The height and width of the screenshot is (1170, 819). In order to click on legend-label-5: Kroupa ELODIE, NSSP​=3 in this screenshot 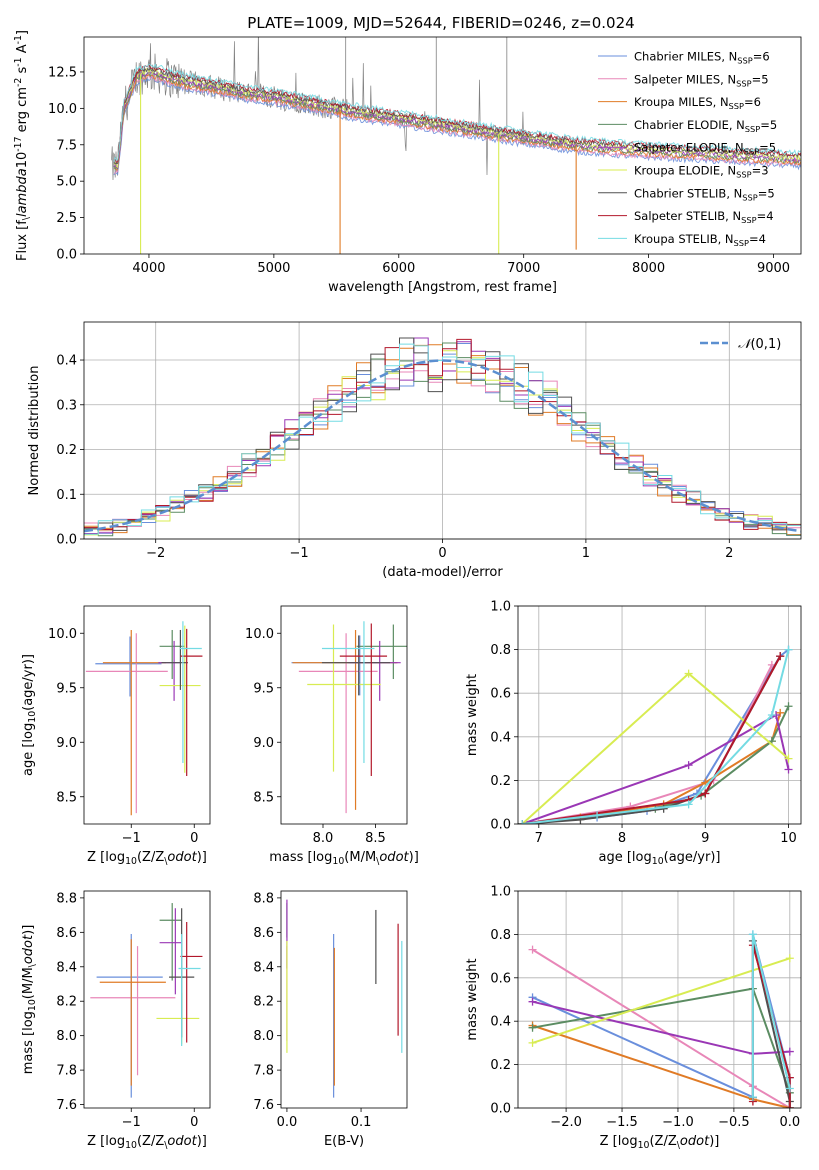, I will do `click(701, 172)`.